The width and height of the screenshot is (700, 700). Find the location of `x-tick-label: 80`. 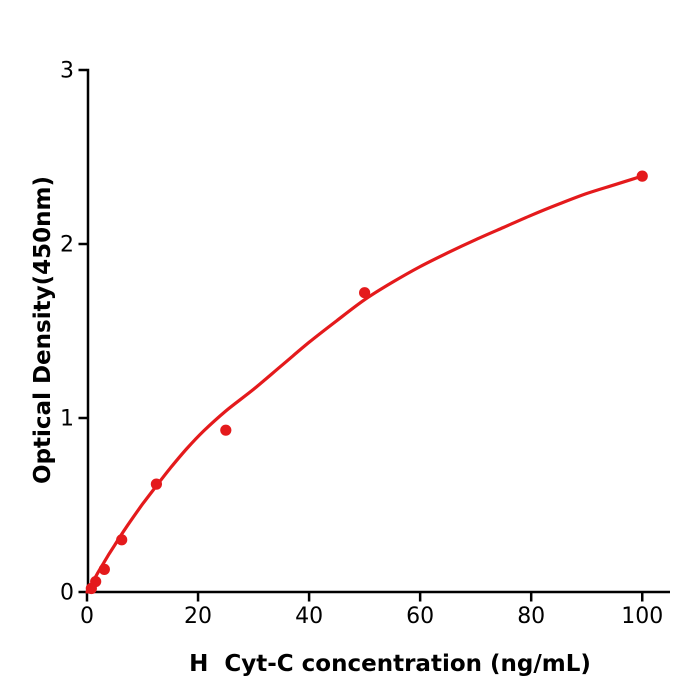

x-tick-label: 80 is located at coordinates (531, 616).